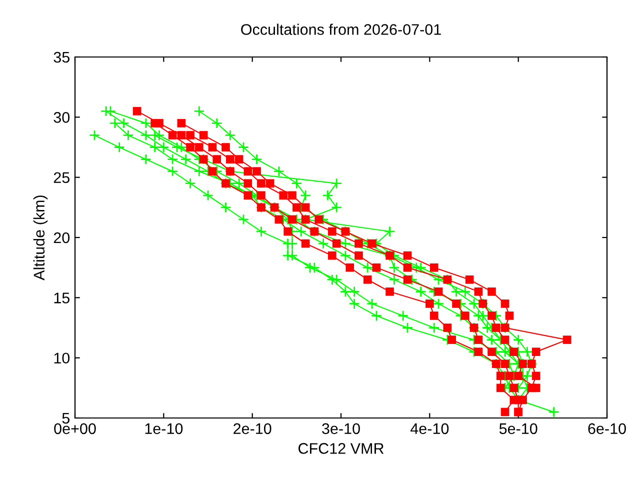  I want to click on x-tick-label: 3e-10, so click(341, 428).